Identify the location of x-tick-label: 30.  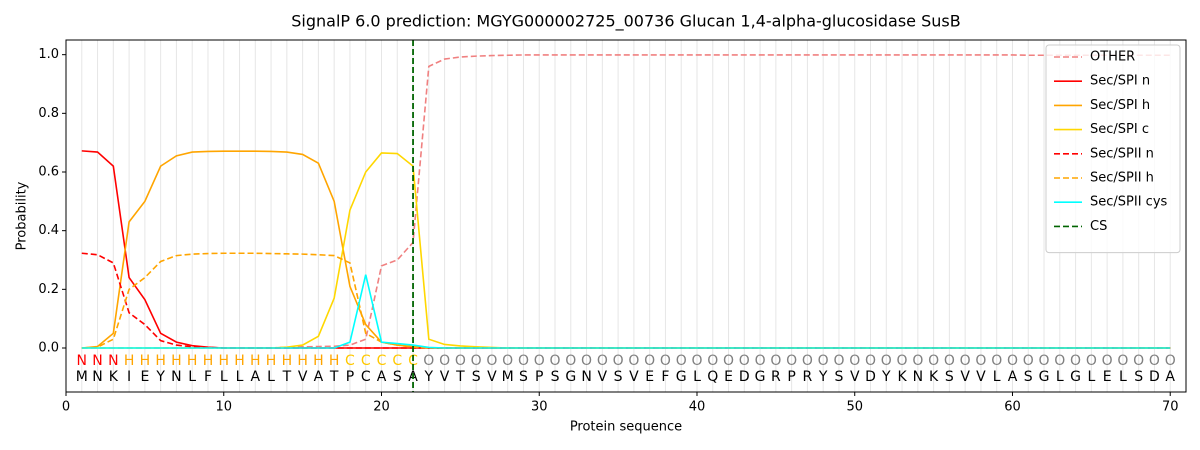
(539, 407).